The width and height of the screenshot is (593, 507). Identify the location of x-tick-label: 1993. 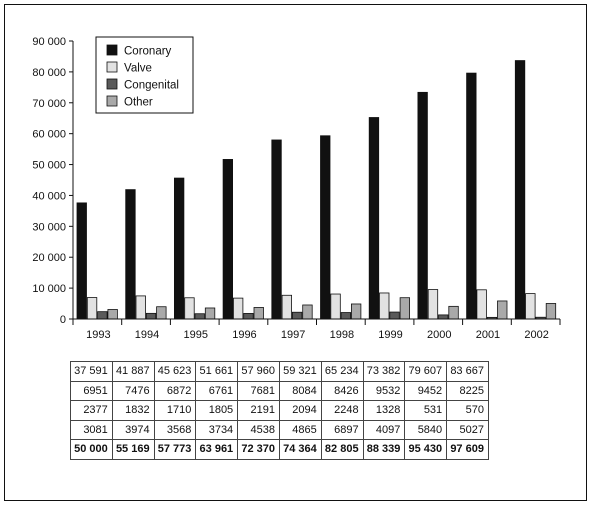
(98, 335).